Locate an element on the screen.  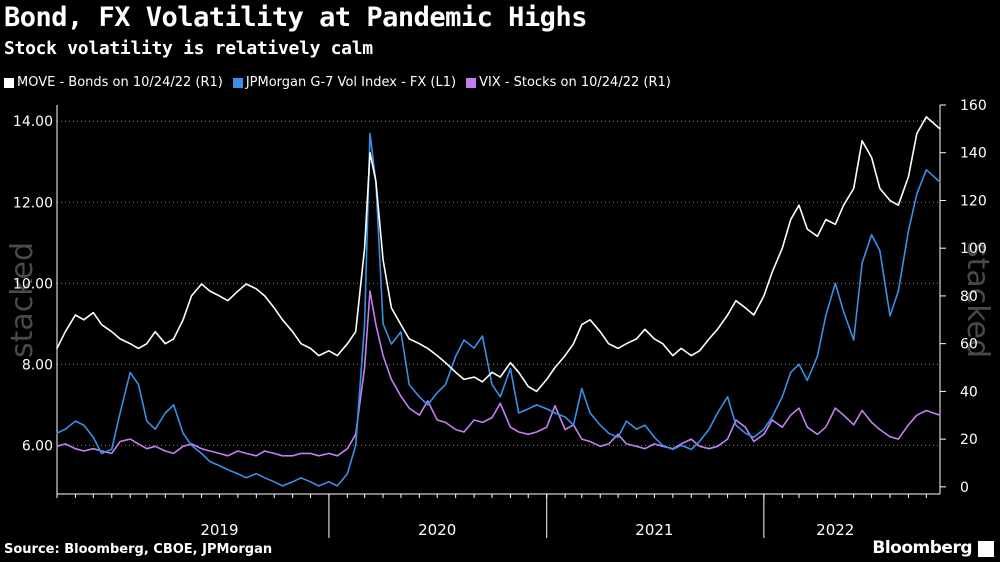
y-left-tick-label: 12.00 is located at coordinates (33, 203).